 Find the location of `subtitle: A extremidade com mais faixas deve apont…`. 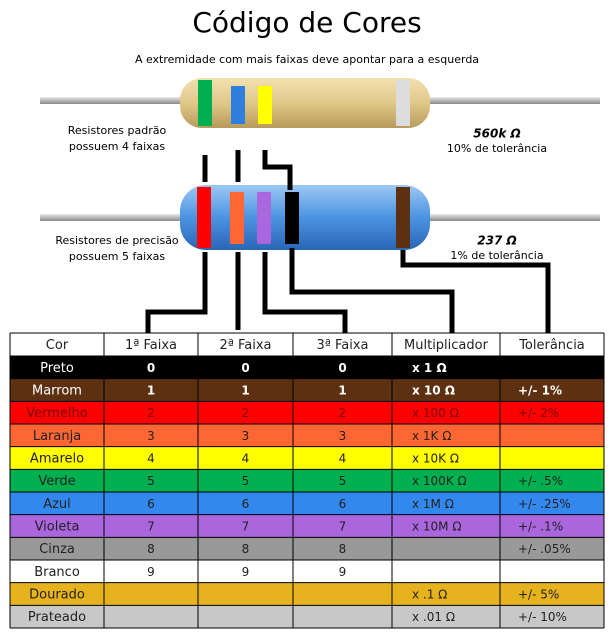

subtitle: A extremidade com mais faixas deve apont… is located at coordinates (307, 59).